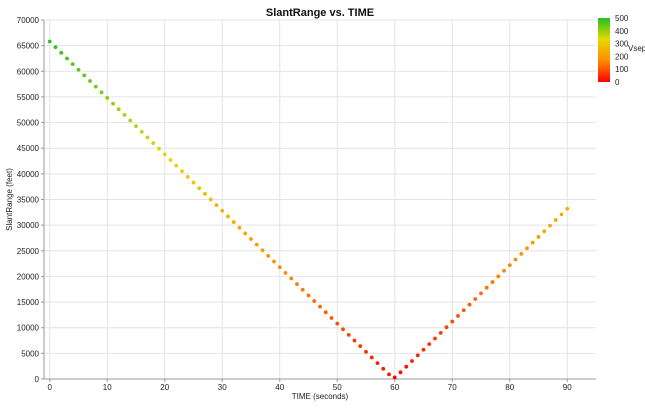 The image size is (645, 408). I want to click on colorbar: Vsep 500 400 300 200 100 0, so click(621, 50).